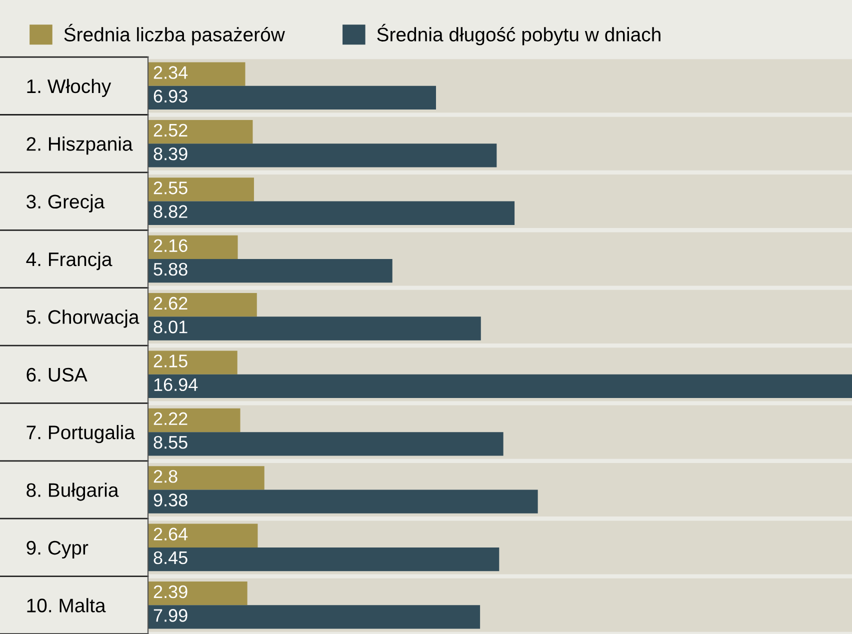  I want to click on data-label: 2.16, so click(171, 245).